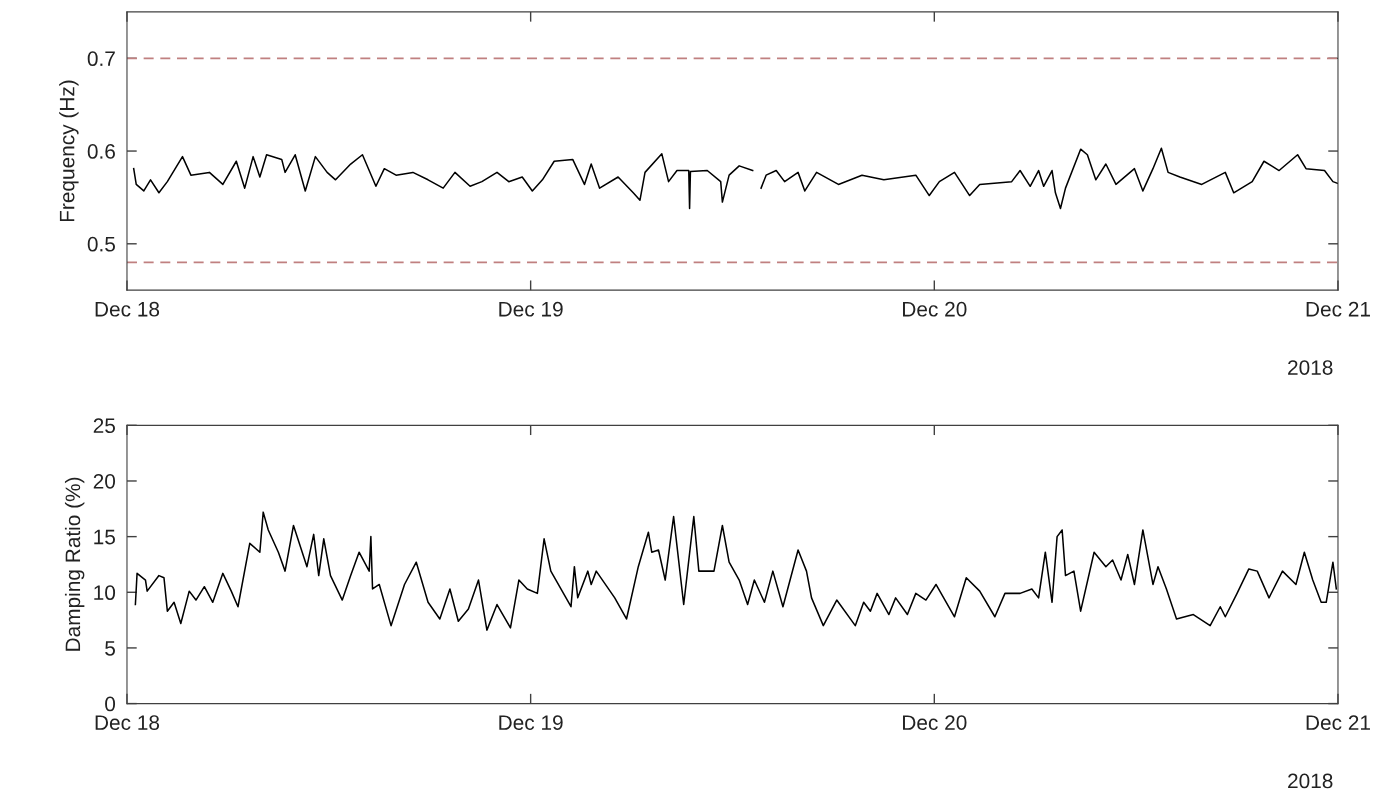 This screenshot has width=1400, height=795. What do you see at coordinates (104, 426) in the screenshot?
I see `y-tick-label: 25` at bounding box center [104, 426].